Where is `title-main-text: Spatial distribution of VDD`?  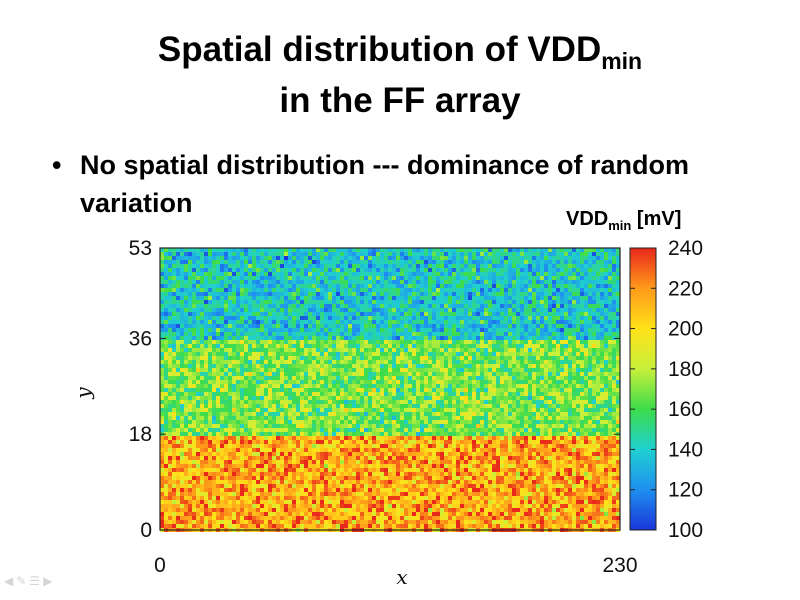
title-main-text: Spatial distribution of VDD is located at coordinates (379, 49).